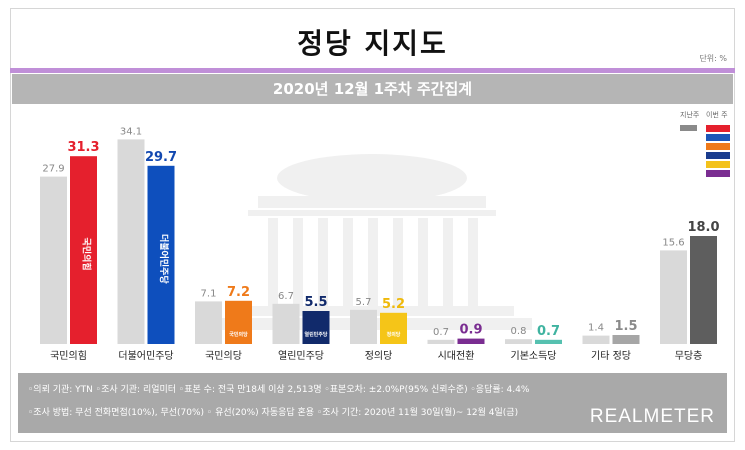  I want to click on data-label-previous: 6.7, so click(286, 296).